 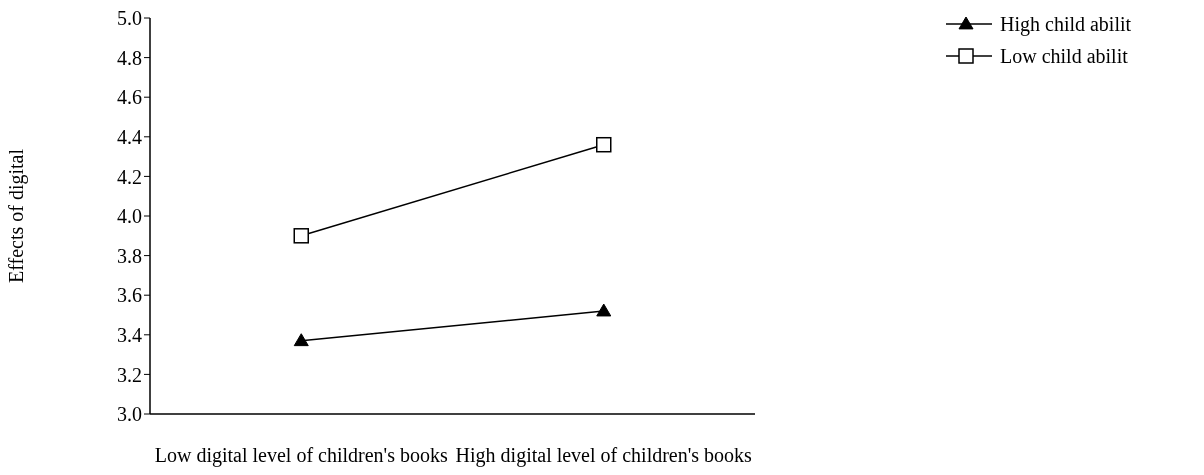 I want to click on y-axis-title: Effects of digital, so click(x=17, y=216).